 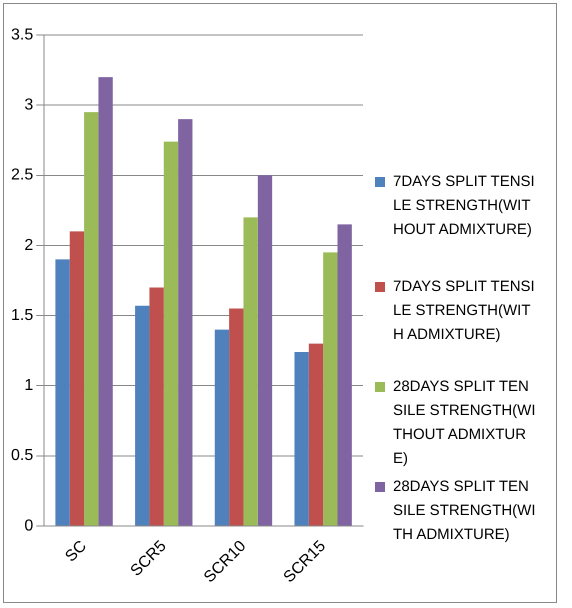 What do you see at coordinates (22, 35) in the screenshot?
I see `y-tick-label: 3.5` at bounding box center [22, 35].